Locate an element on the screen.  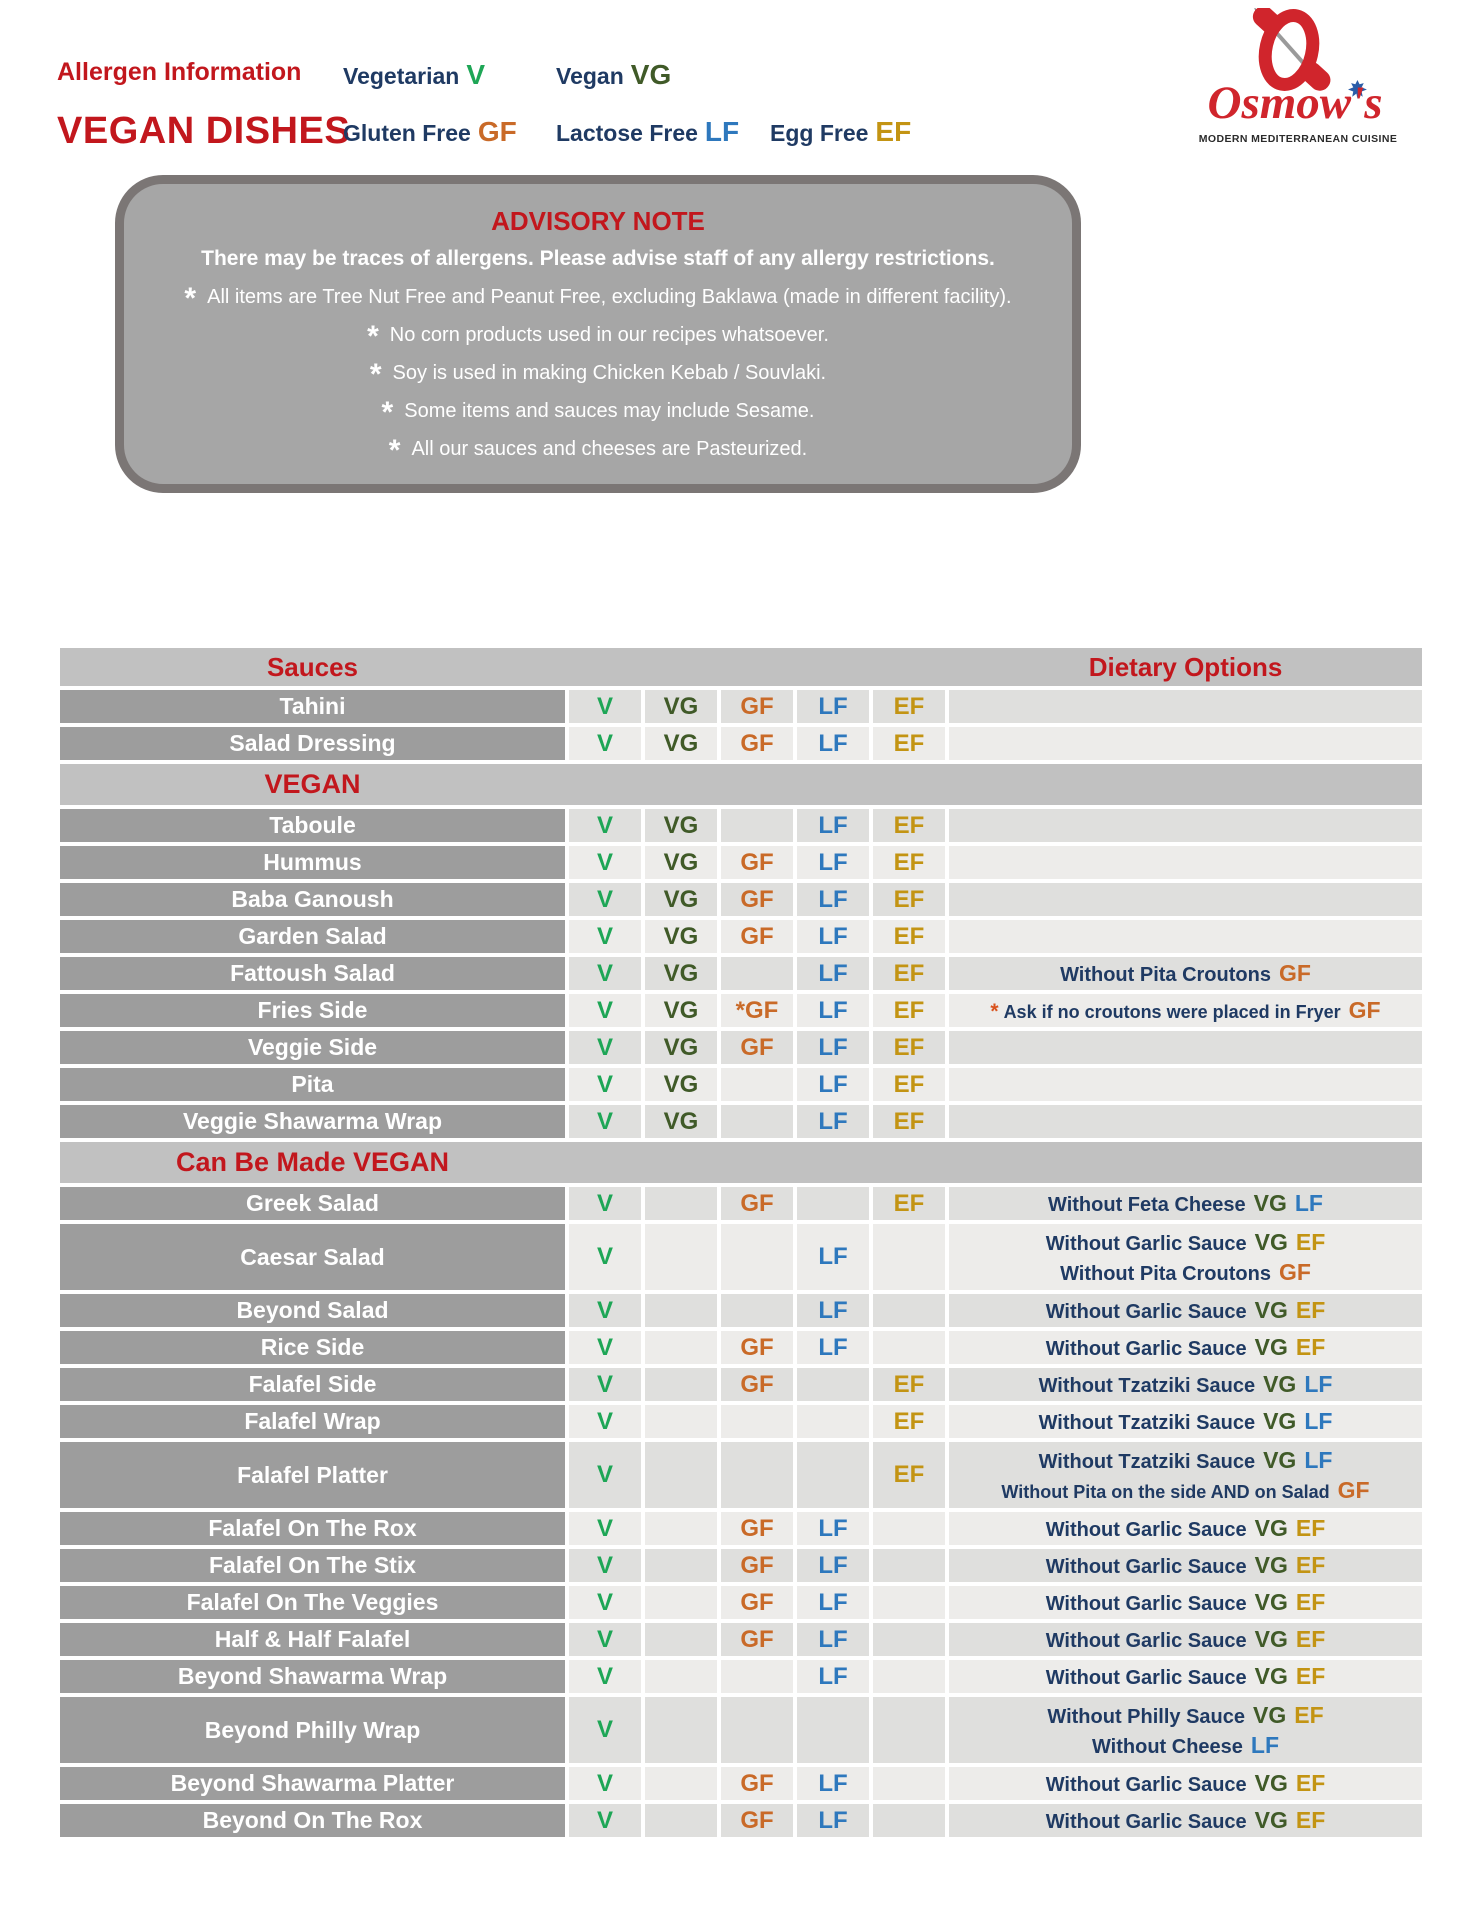
dietary-options-cell: Without Tzatziki Sauce VG LF is located at coordinates (1185, 1421).